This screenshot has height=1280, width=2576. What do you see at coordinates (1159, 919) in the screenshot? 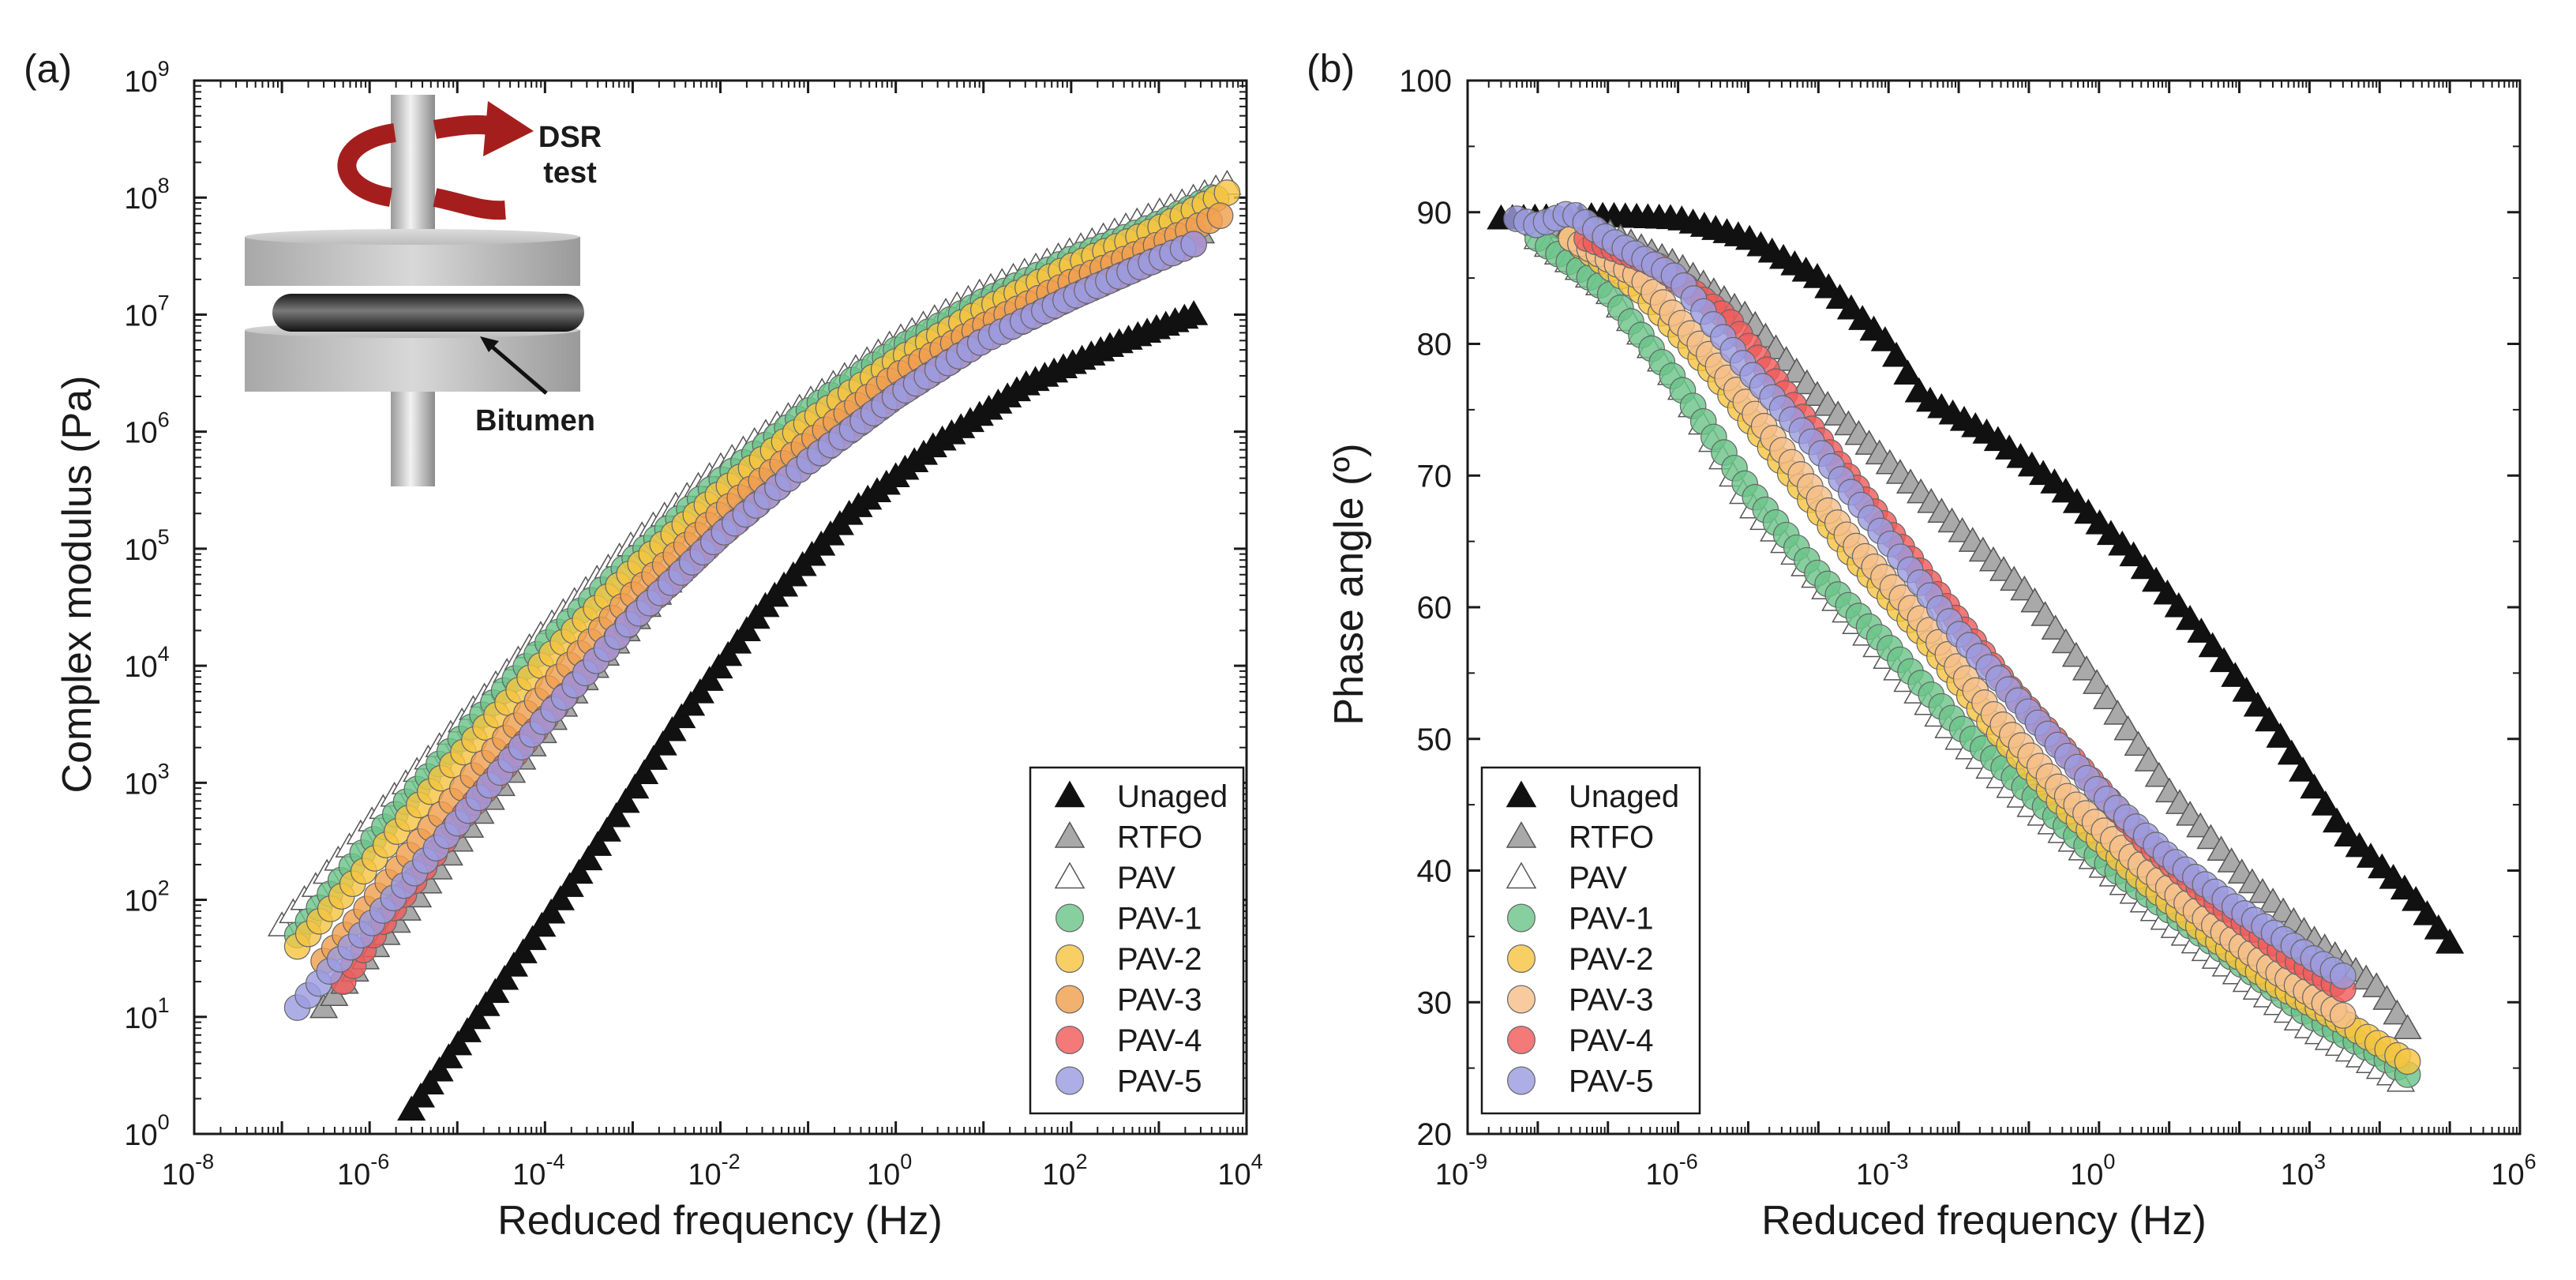
I see `legend-label: PAV-1` at bounding box center [1159, 919].